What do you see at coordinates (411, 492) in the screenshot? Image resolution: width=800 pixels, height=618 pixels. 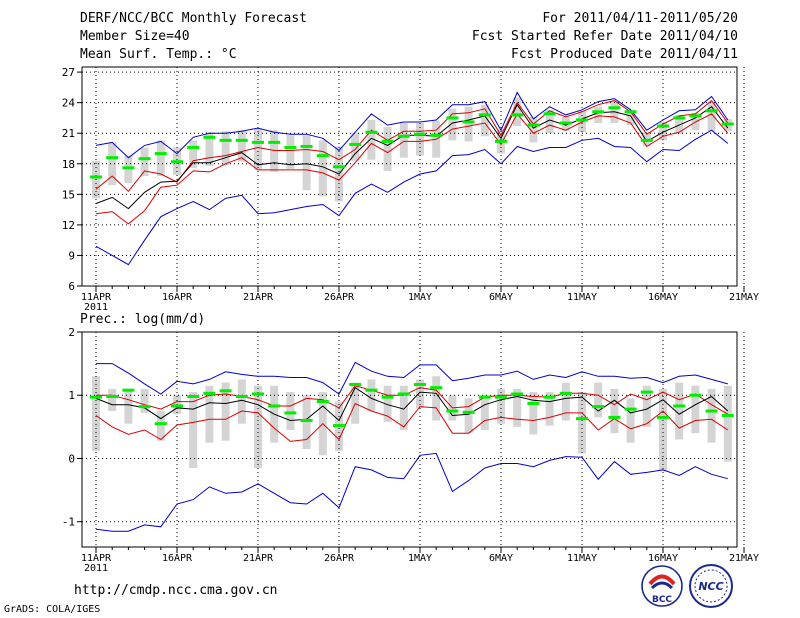 I see `prec-min-line` at bounding box center [411, 492].